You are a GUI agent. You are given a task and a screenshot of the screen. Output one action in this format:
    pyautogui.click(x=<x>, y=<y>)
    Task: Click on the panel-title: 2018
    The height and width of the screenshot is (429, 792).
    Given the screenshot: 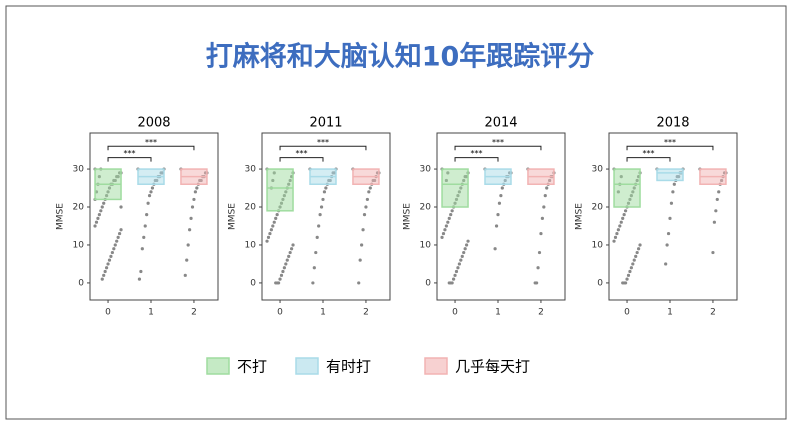 What is the action you would take?
    pyautogui.click(x=672, y=123)
    